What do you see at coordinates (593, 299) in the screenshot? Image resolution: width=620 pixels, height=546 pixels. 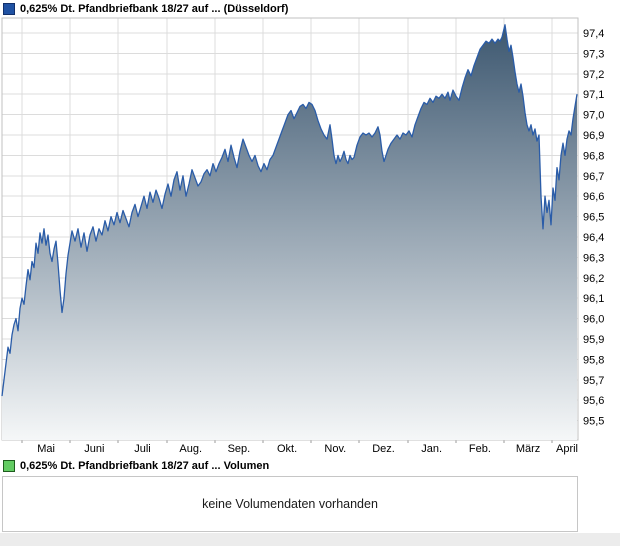 I see `y-axis-tick-label: 96,1` at bounding box center [593, 299].